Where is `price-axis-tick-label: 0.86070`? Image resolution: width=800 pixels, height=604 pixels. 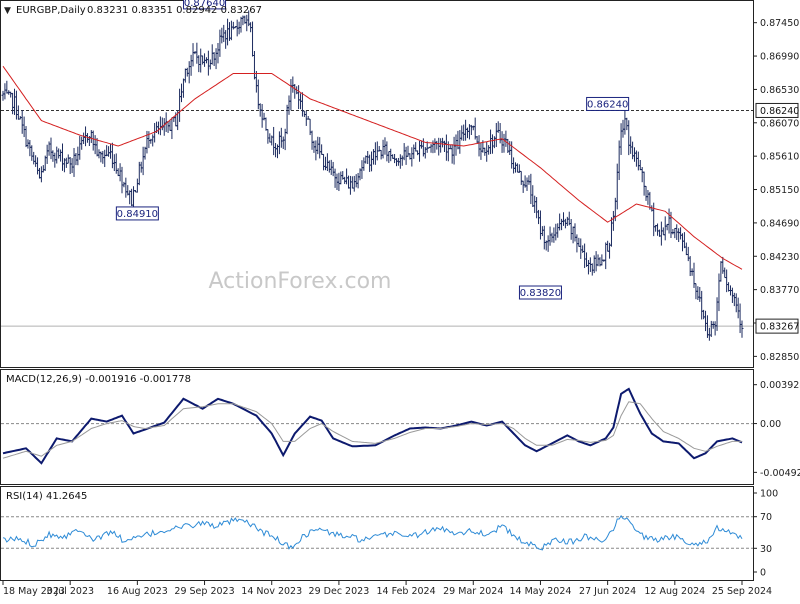
price-axis-tick-label: 0.86070 is located at coordinates (779, 123).